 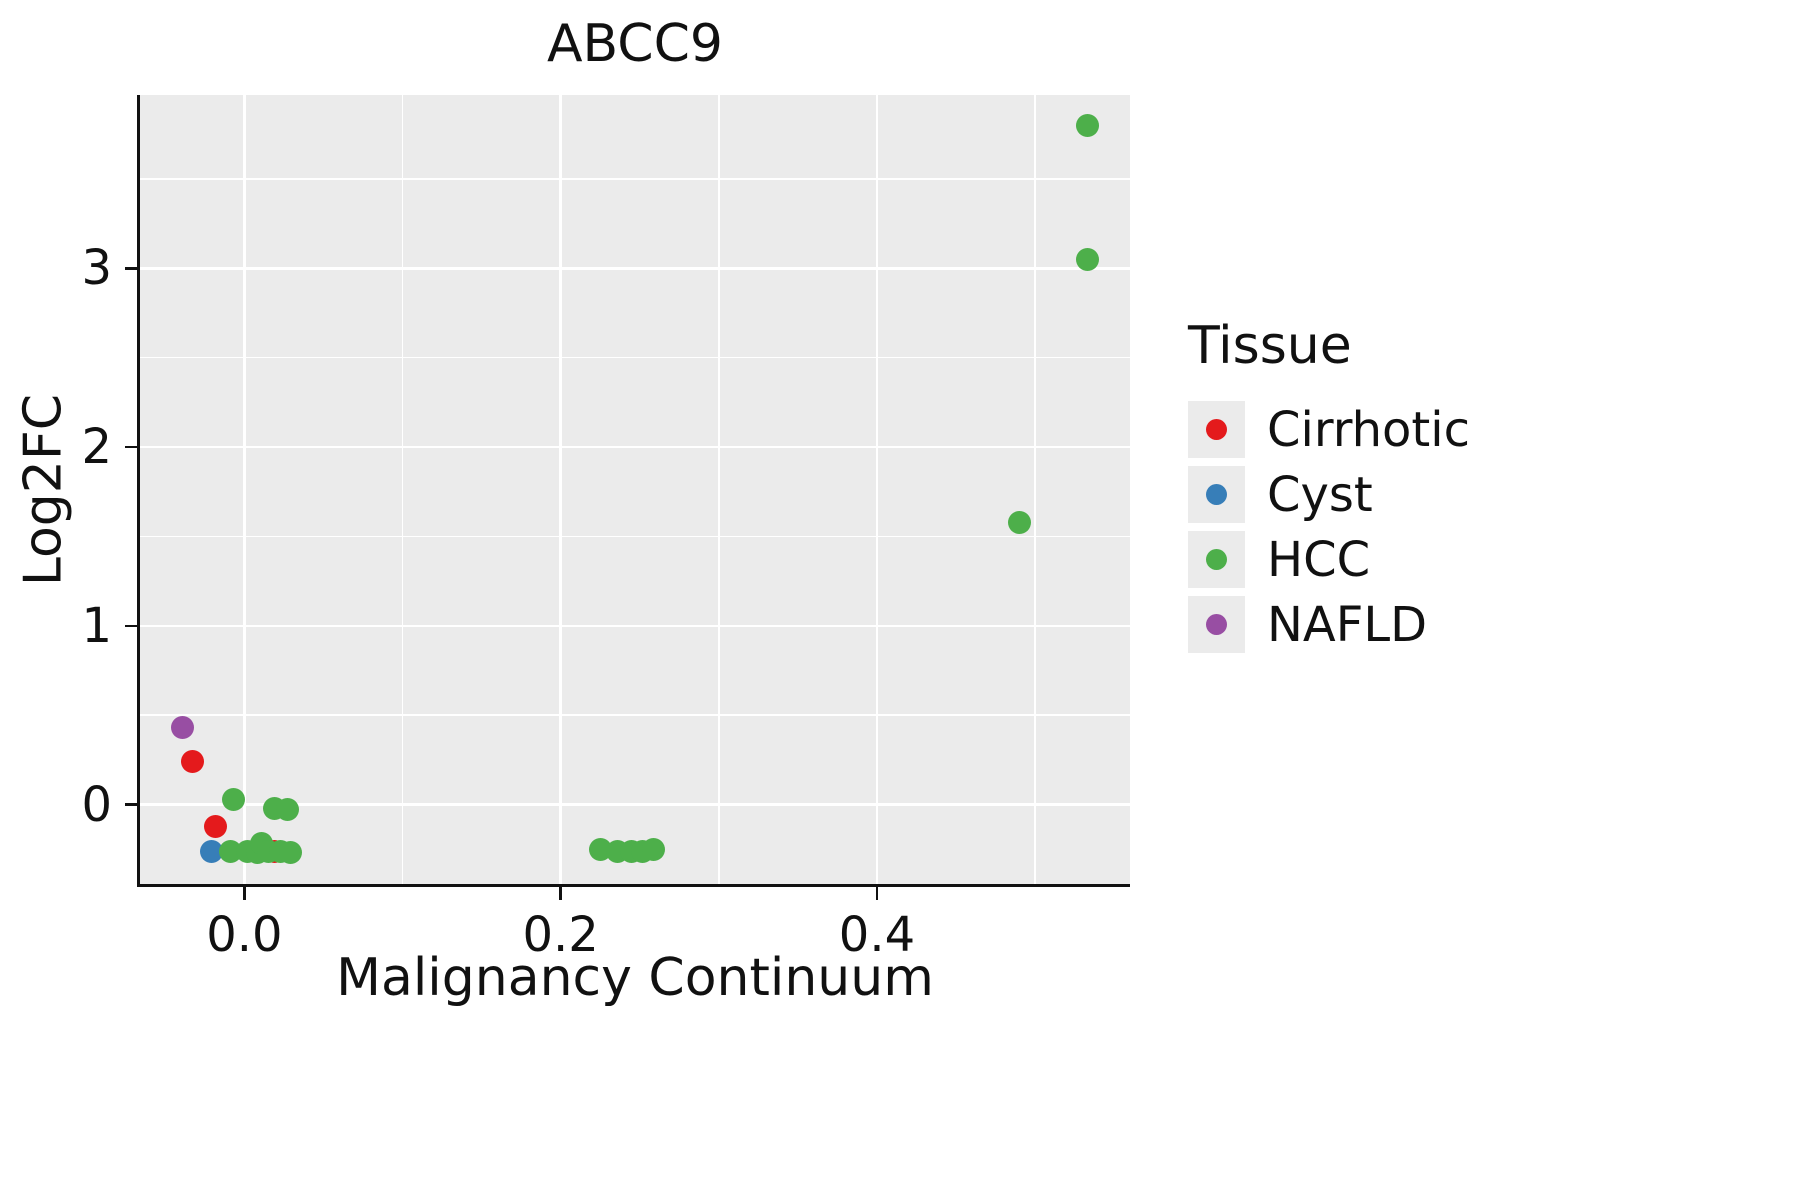 What do you see at coordinates (138, 490) in the screenshot?
I see `y-axis-line` at bounding box center [138, 490].